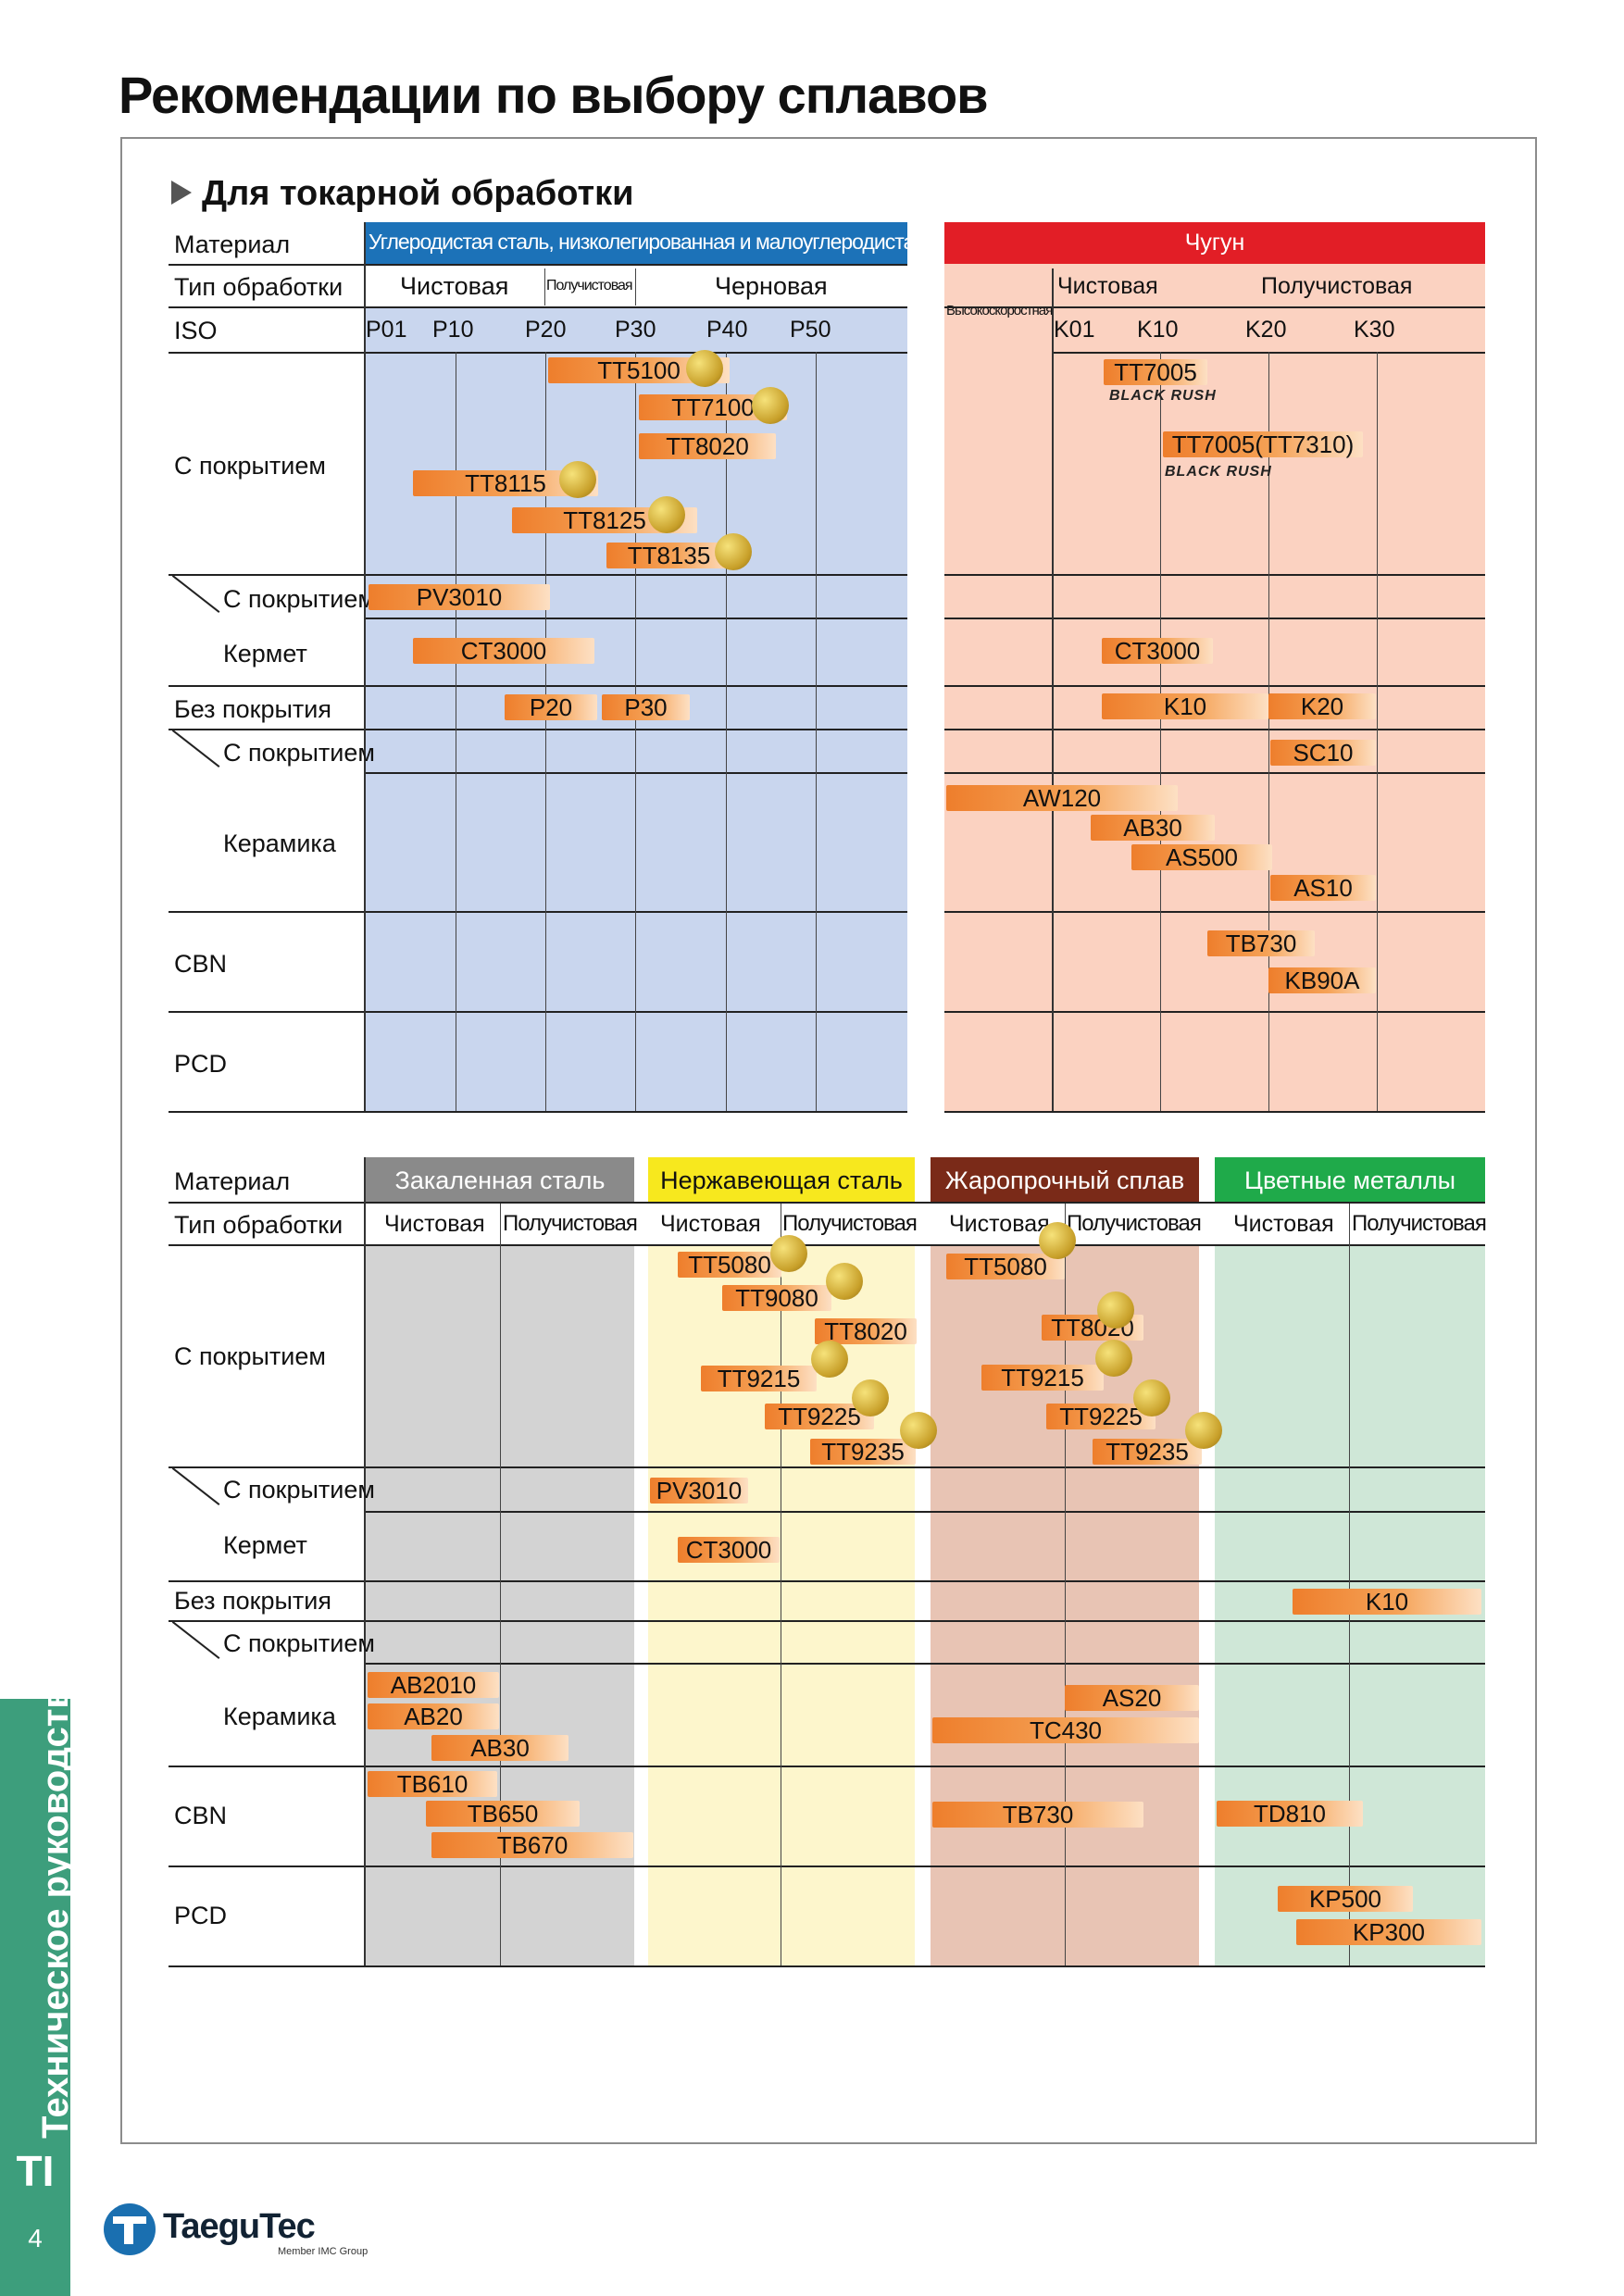  I want to click on steel-finishing: Чистовая, so click(454, 286).